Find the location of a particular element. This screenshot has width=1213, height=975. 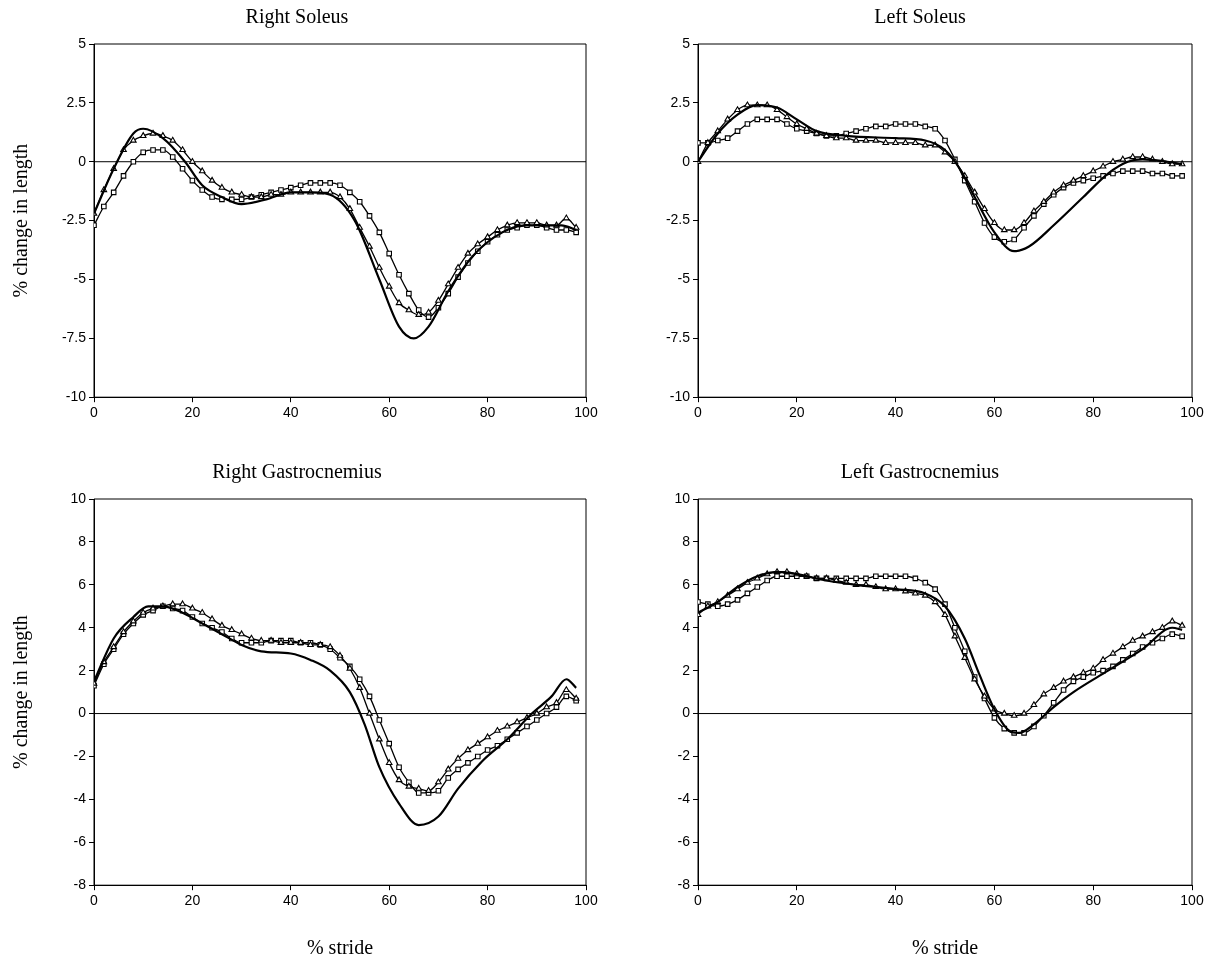

chart-title: Left Gastrocnemius is located at coordinates (920, 471).